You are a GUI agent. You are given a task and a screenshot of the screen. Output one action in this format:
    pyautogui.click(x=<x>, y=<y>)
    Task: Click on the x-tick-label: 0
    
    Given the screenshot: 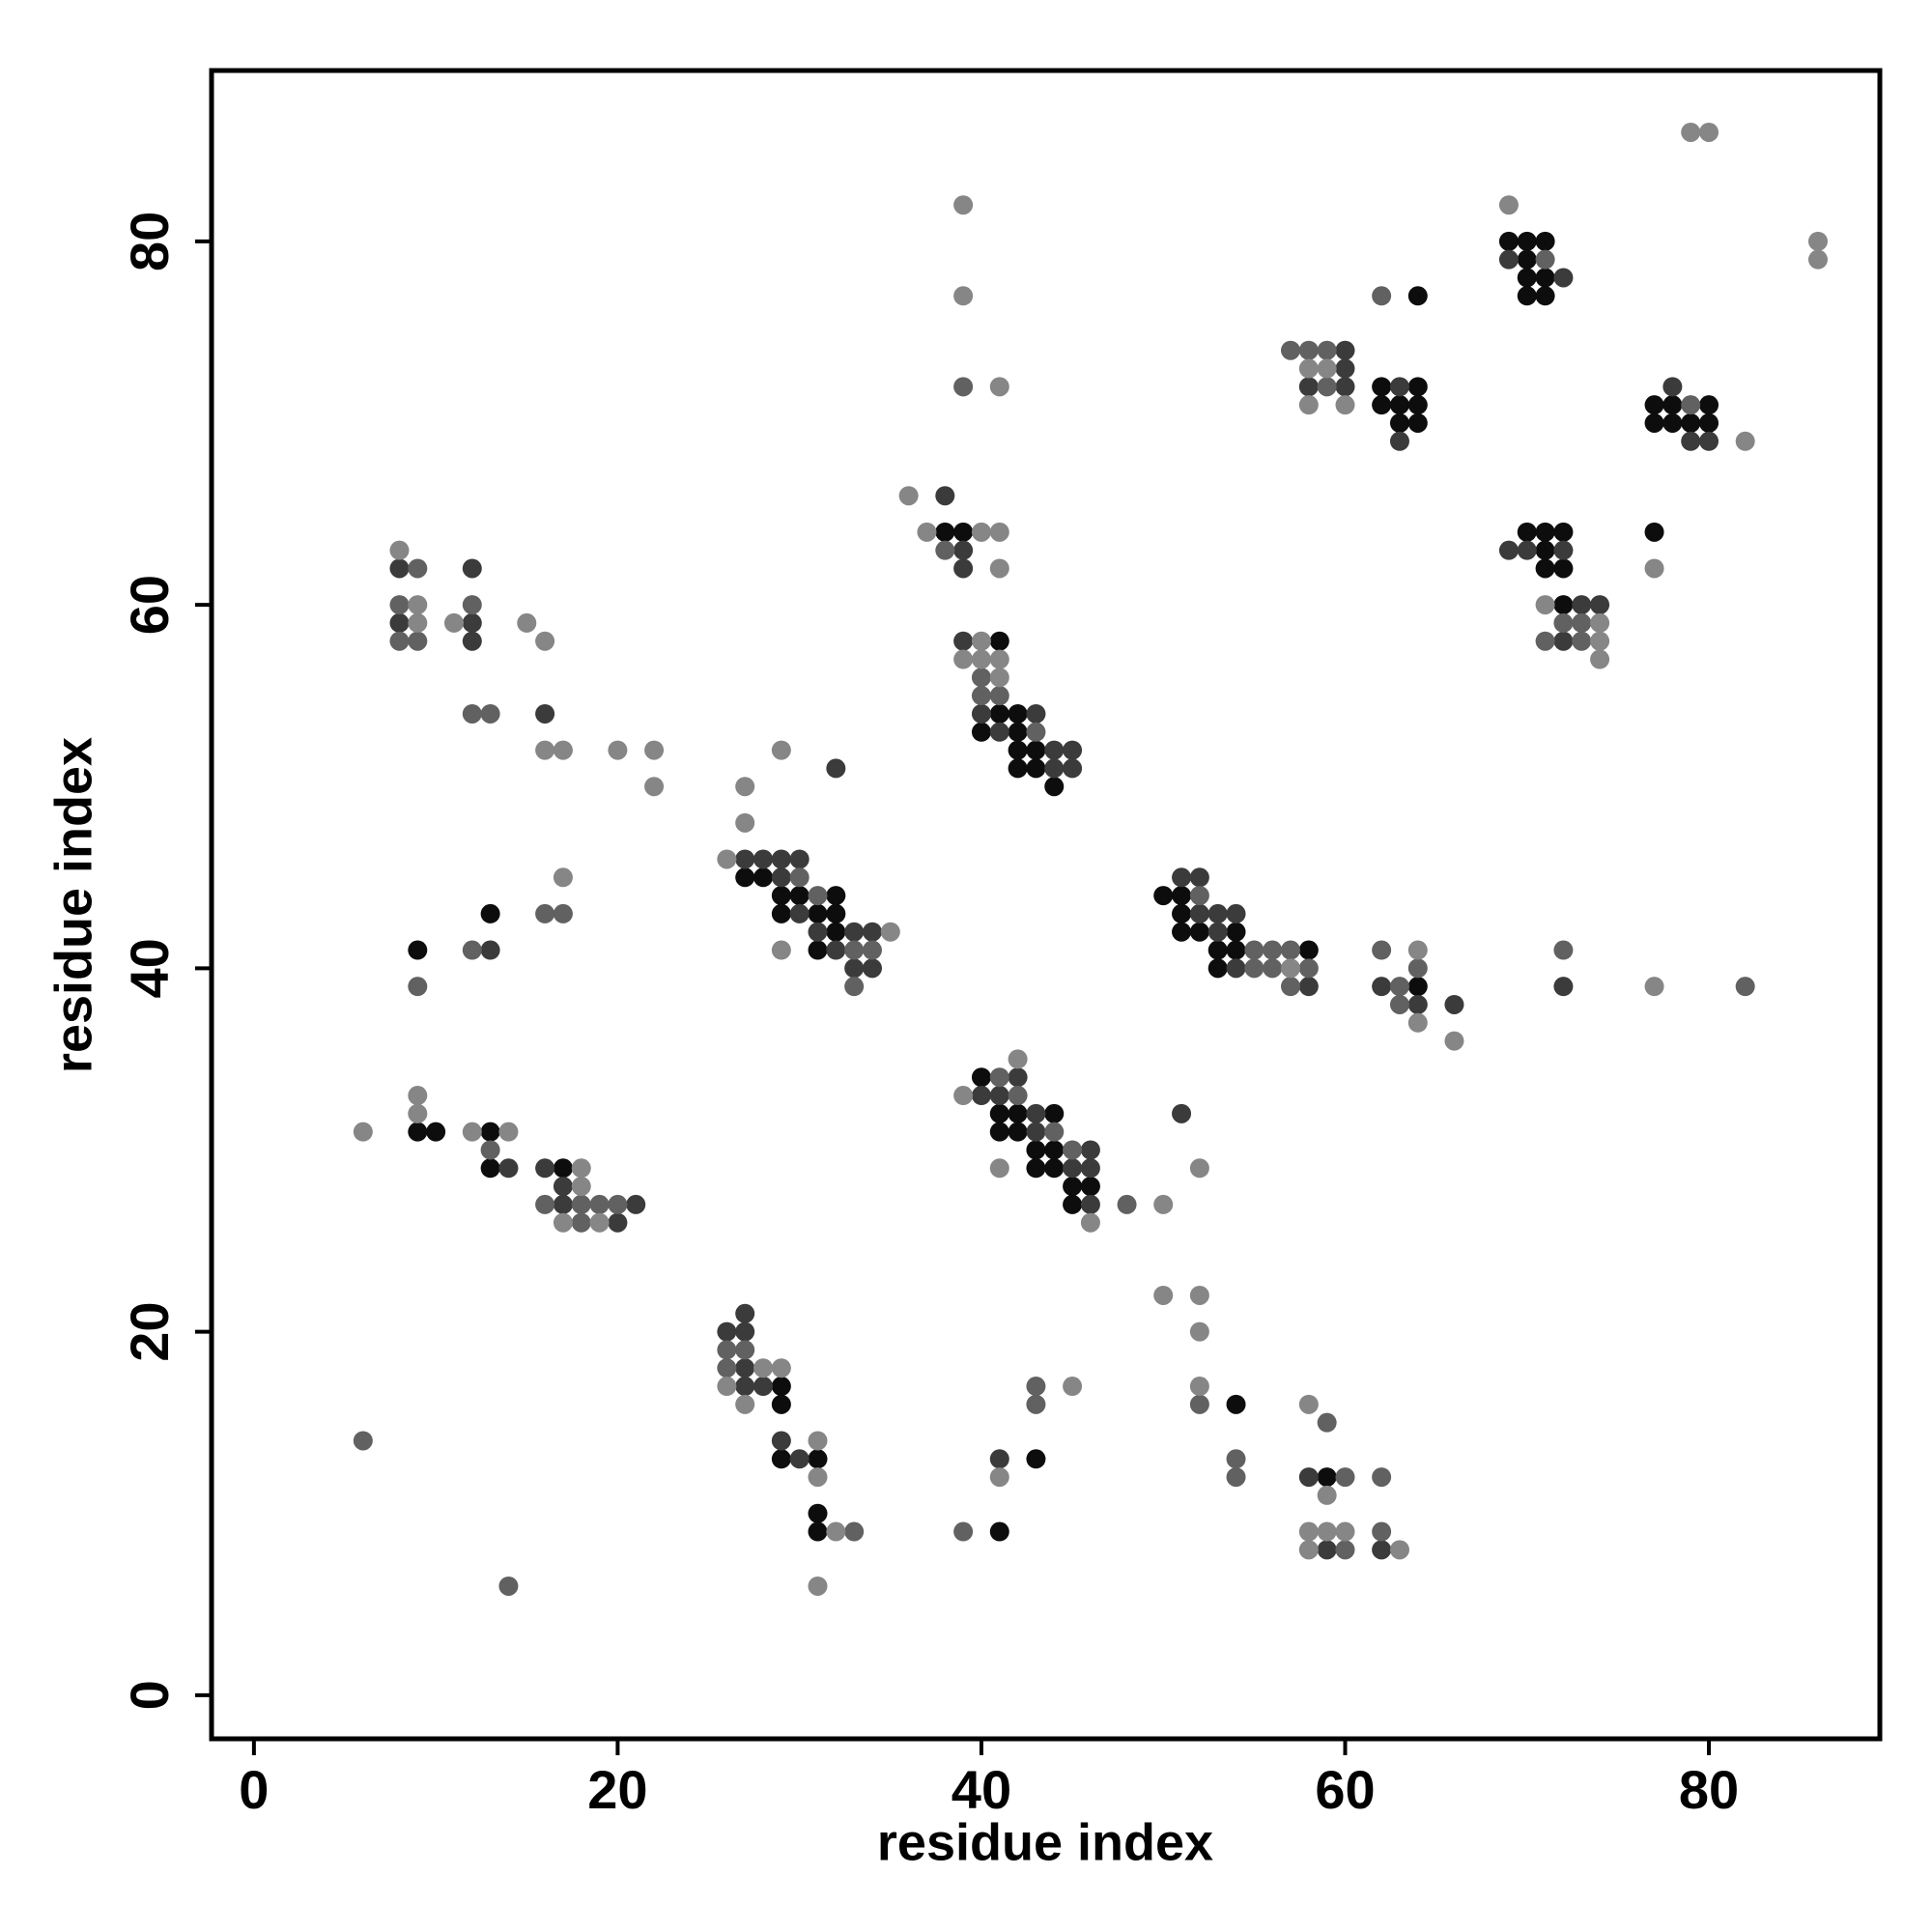 What is the action you would take?
    pyautogui.click(x=254, y=1789)
    